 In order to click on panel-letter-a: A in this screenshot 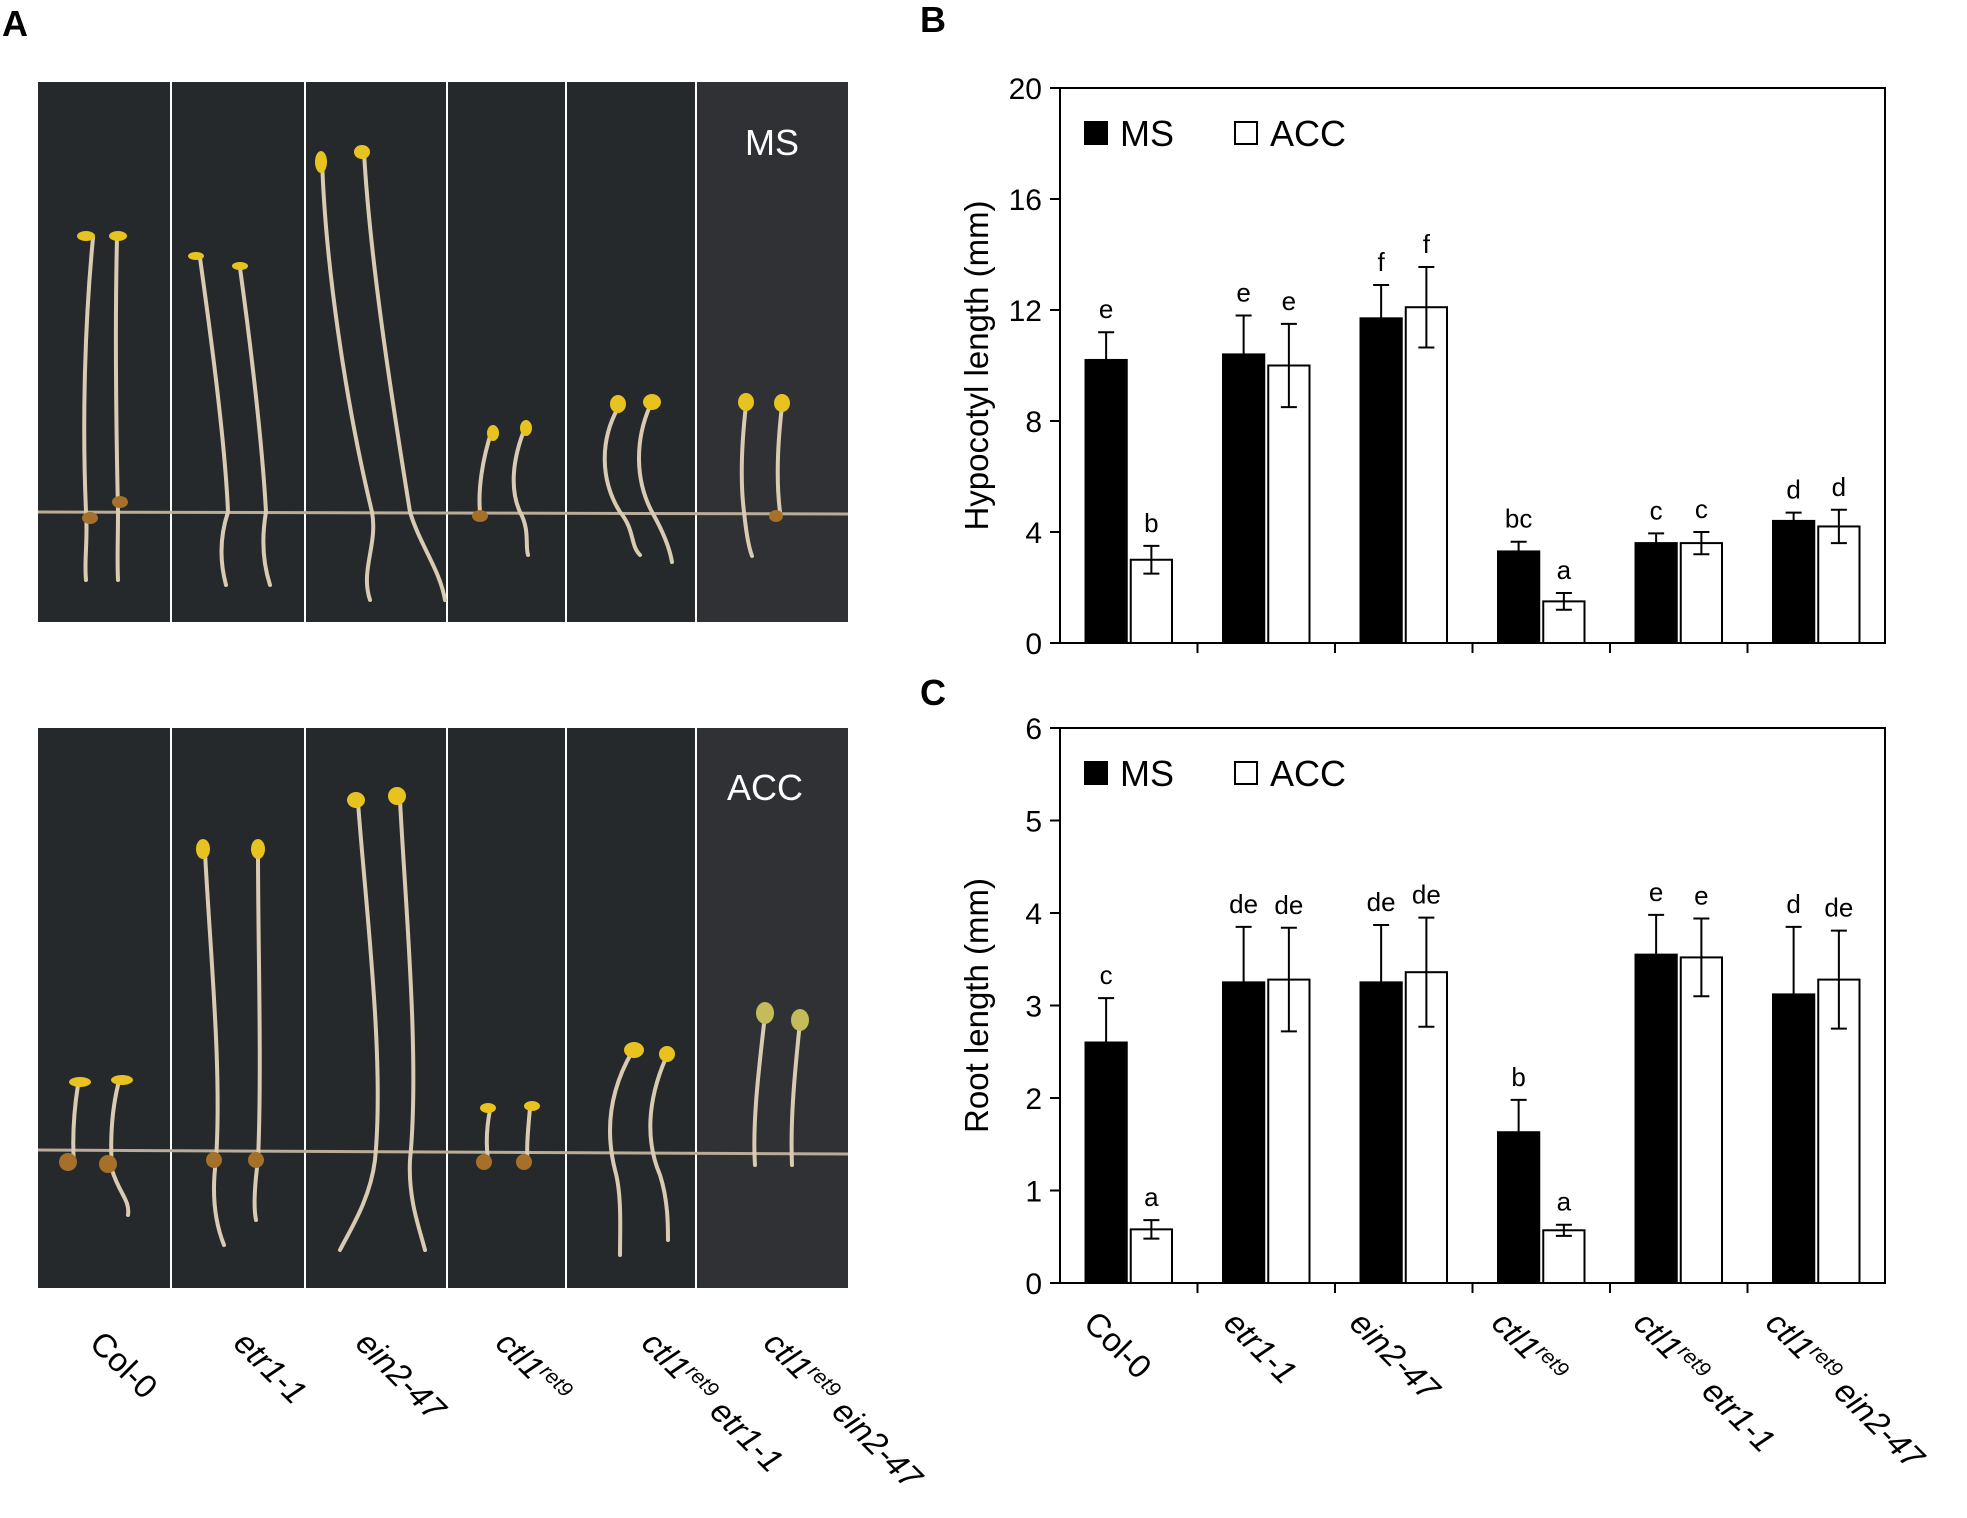, I will do `click(15, 23)`.